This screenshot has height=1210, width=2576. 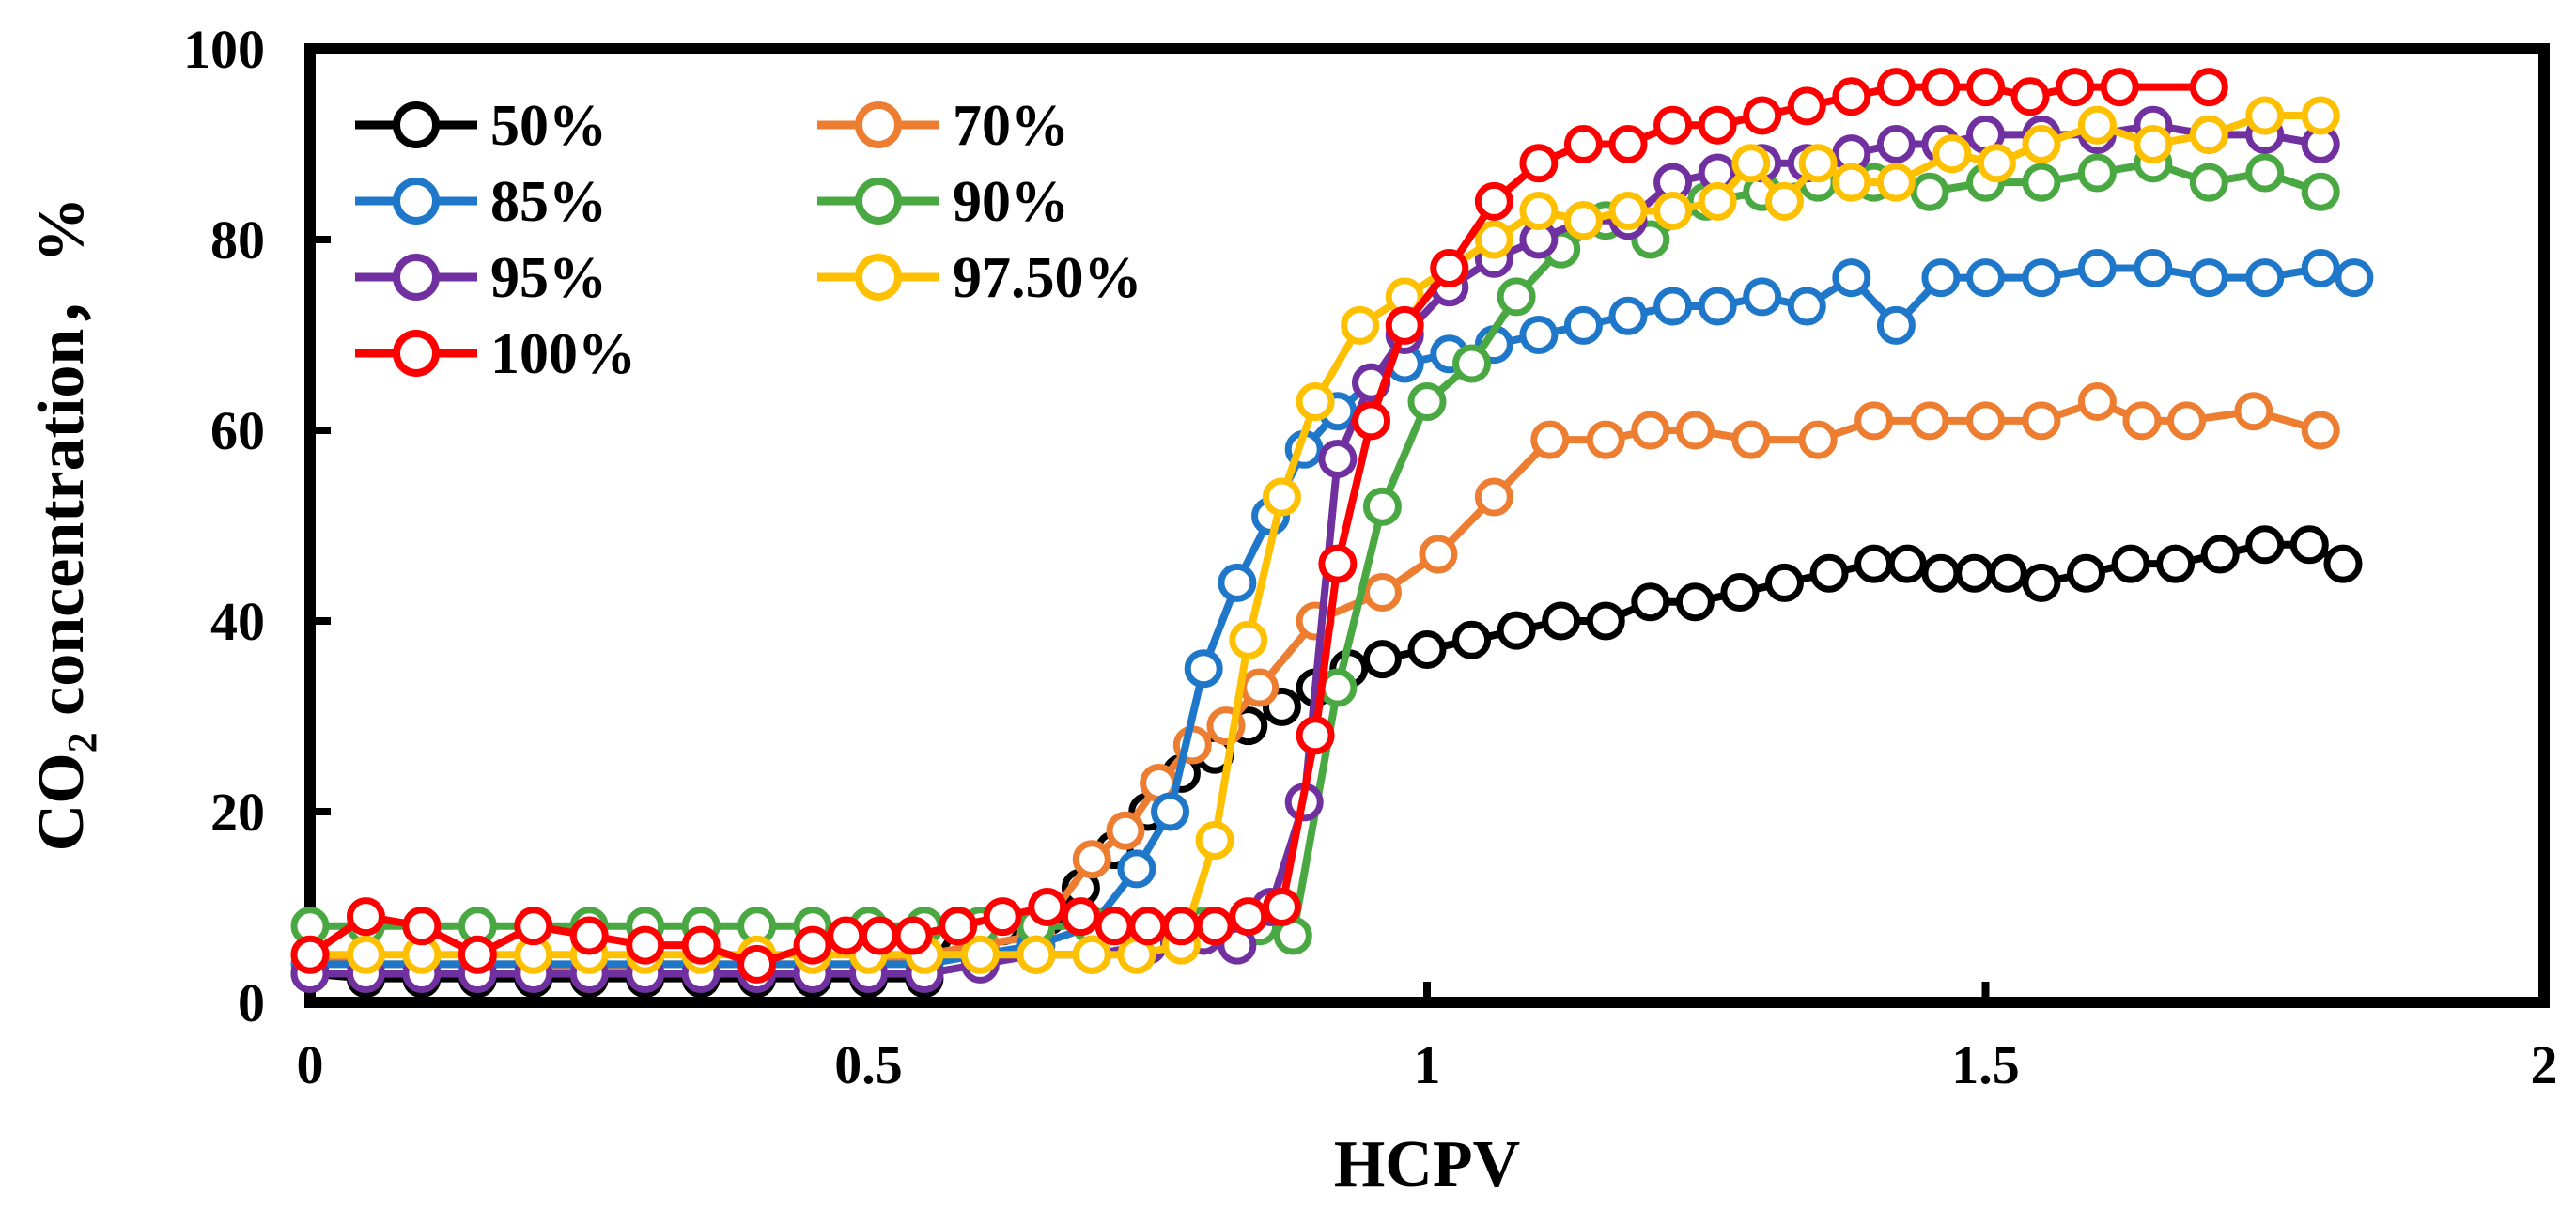 I want to click on x-tick-labels: 0 0.5 1 1.5 2, so click(x=1427, y=1064).